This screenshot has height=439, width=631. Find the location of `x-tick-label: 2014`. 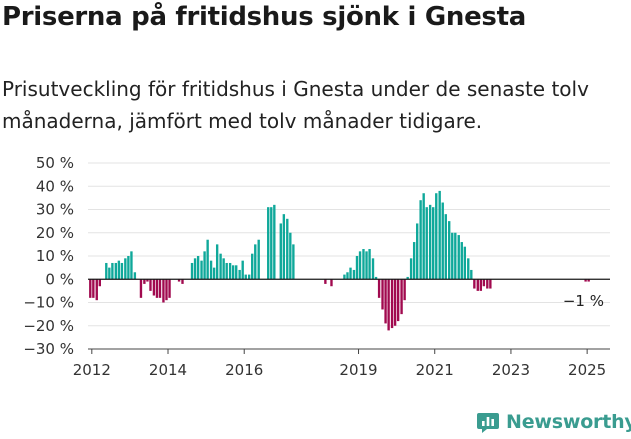

x-tick-label: 2014 is located at coordinates (168, 370).